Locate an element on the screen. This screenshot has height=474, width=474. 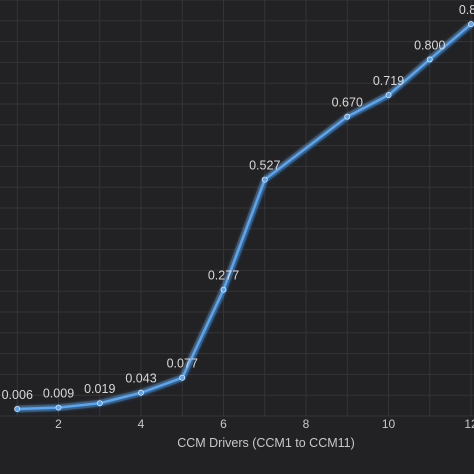
data-label: 0.670 is located at coordinates (347, 103).